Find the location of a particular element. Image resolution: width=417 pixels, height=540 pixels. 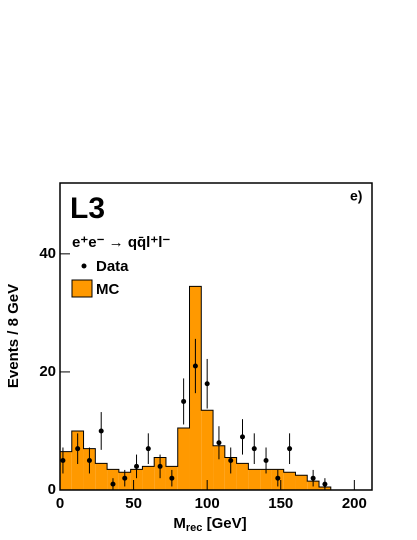

x-tick-label: 200 is located at coordinates (354, 503).